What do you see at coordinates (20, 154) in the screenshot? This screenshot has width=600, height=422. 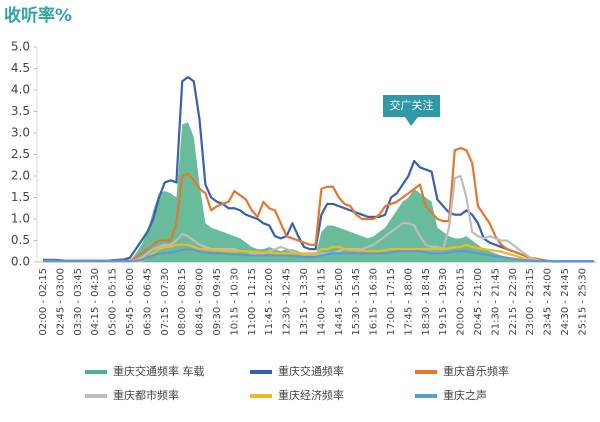 I see `y-tick-label: 2.5` at bounding box center [20, 154].